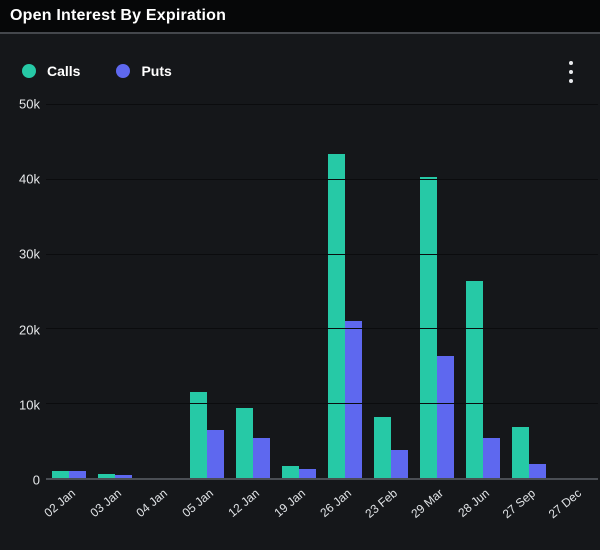  I want to click on page-title: Open Interest By Expiration, so click(118, 15).